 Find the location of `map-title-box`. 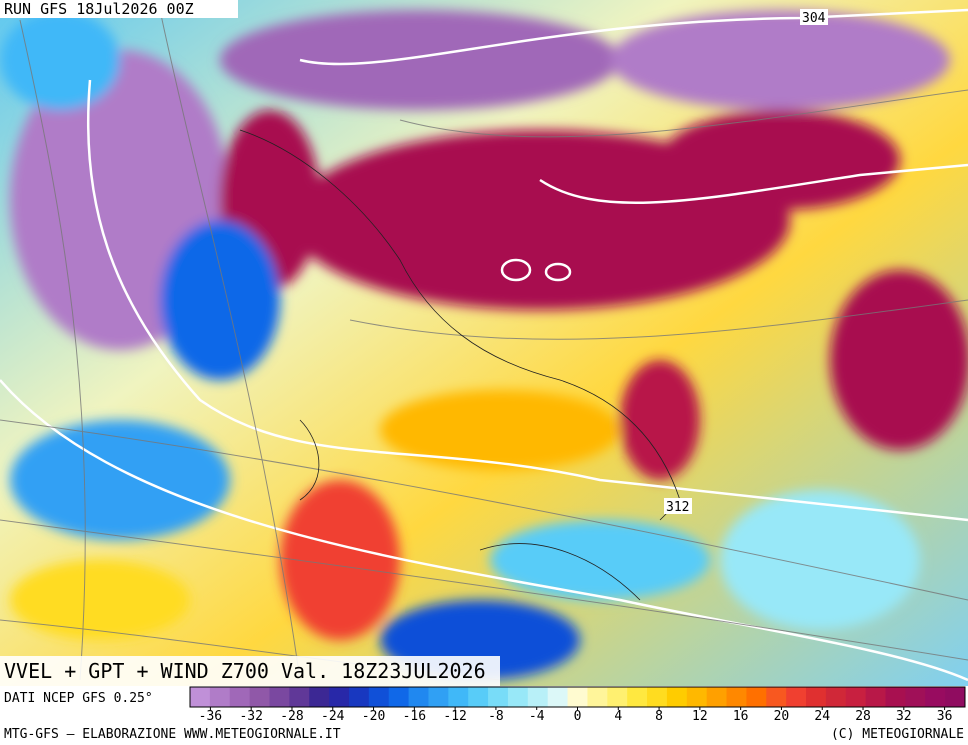

map-title-box is located at coordinates (250, 671).